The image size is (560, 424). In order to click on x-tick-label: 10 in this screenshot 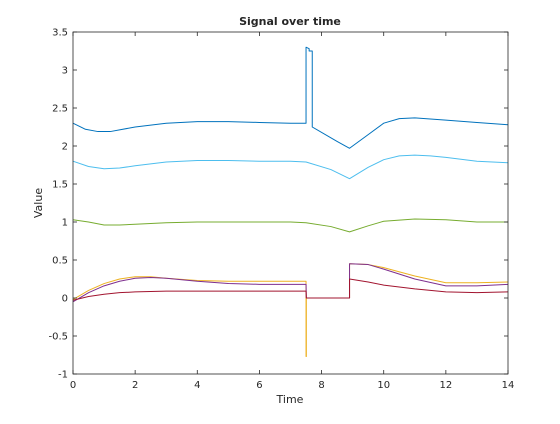, I will do `click(383, 385)`.